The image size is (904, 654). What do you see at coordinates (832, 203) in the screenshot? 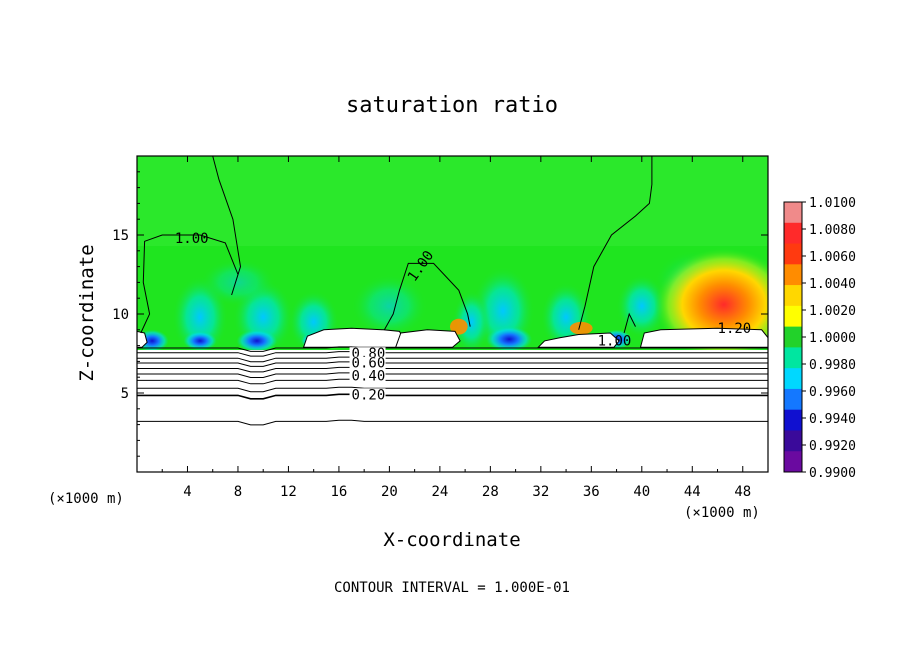
I see `colorbar-label: 1.0100` at bounding box center [832, 203].